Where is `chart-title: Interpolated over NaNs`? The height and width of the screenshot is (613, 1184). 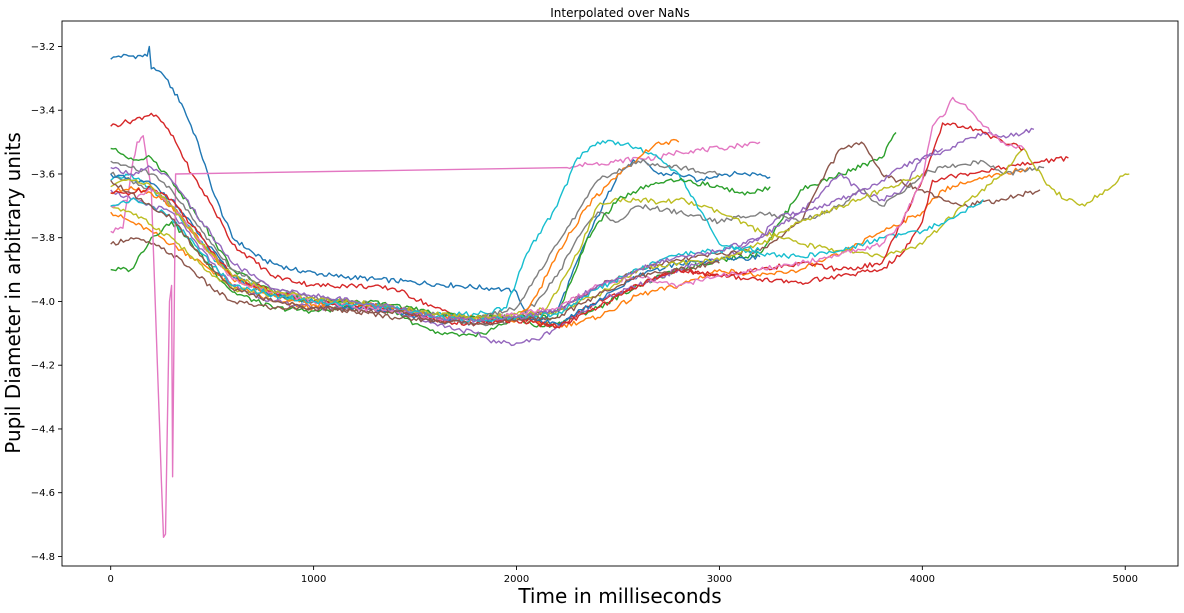
chart-title: Interpolated over NaNs is located at coordinates (619, 13).